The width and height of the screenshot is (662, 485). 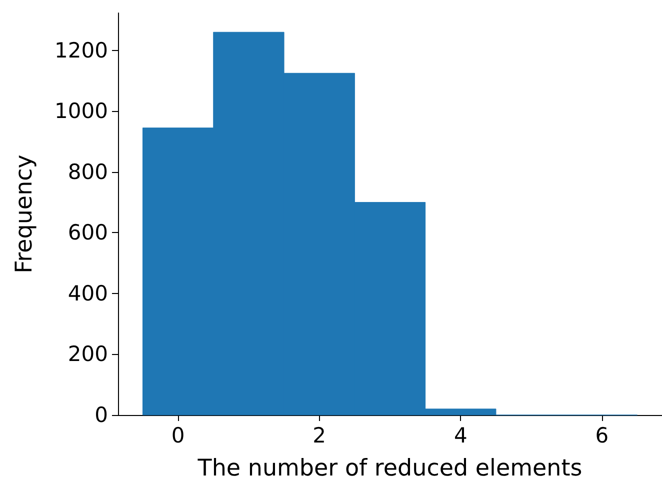 What do you see at coordinates (88, 354) in the screenshot?
I see `y-tick-label: 200` at bounding box center [88, 354].